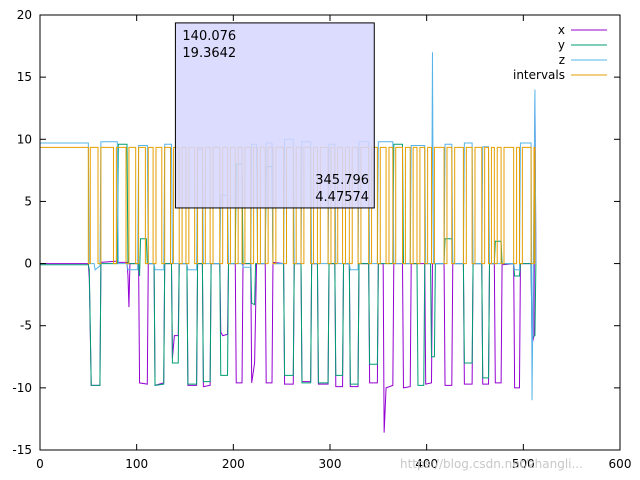 The height and width of the screenshot is (480, 640). I want to click on x-tick-label: 500, so click(523, 464).